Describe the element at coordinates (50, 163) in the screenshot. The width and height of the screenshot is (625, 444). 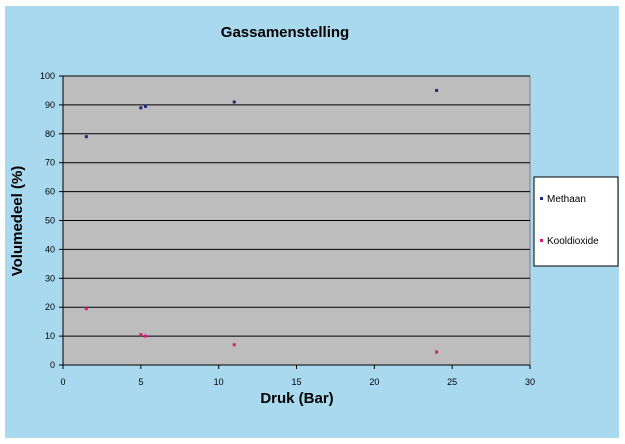
I see `y-tick-label: 70` at that location.